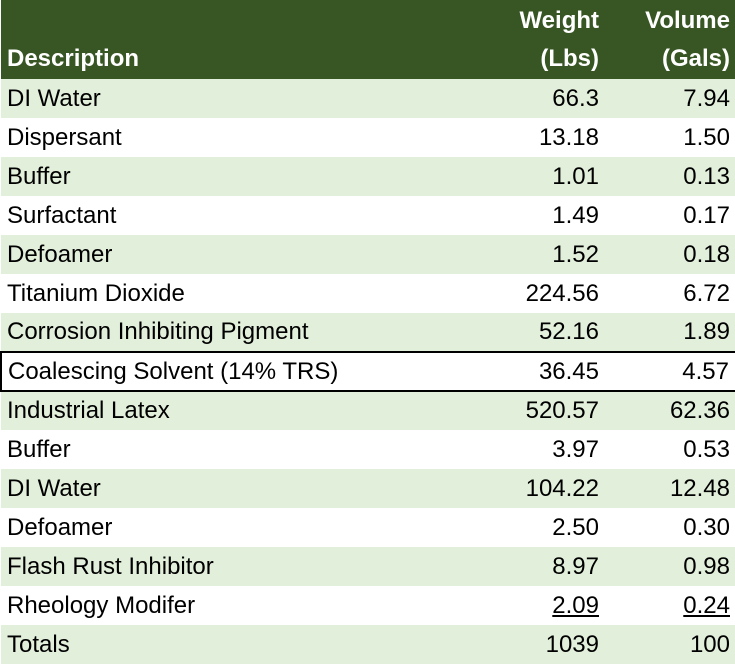 The height and width of the screenshot is (668, 735). I want to click on table-row: Buffer 1.01 0.13, so click(368, 176).